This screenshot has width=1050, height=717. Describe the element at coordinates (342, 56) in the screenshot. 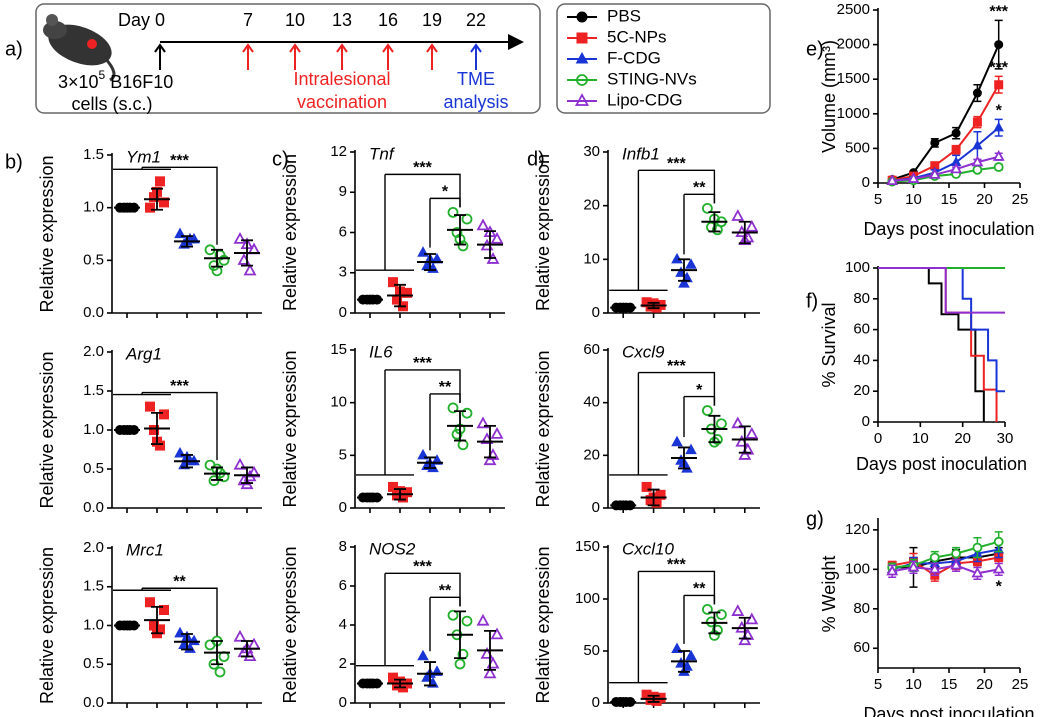

I see `timeline-arrow` at that location.